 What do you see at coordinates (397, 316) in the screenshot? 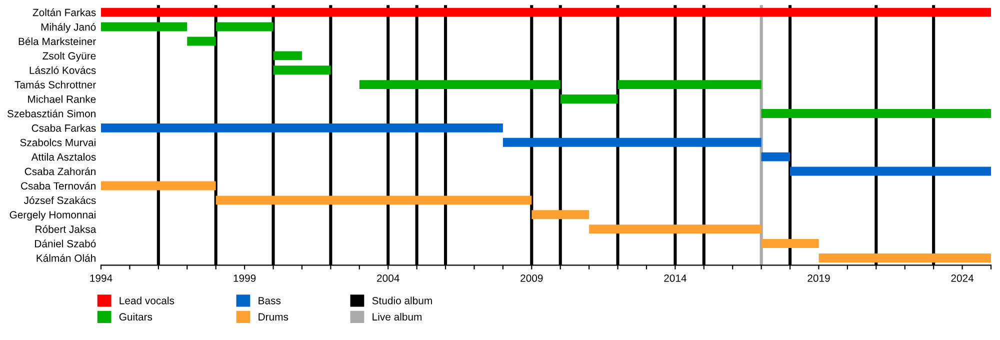
I see `legend-label: Live album` at bounding box center [397, 316].